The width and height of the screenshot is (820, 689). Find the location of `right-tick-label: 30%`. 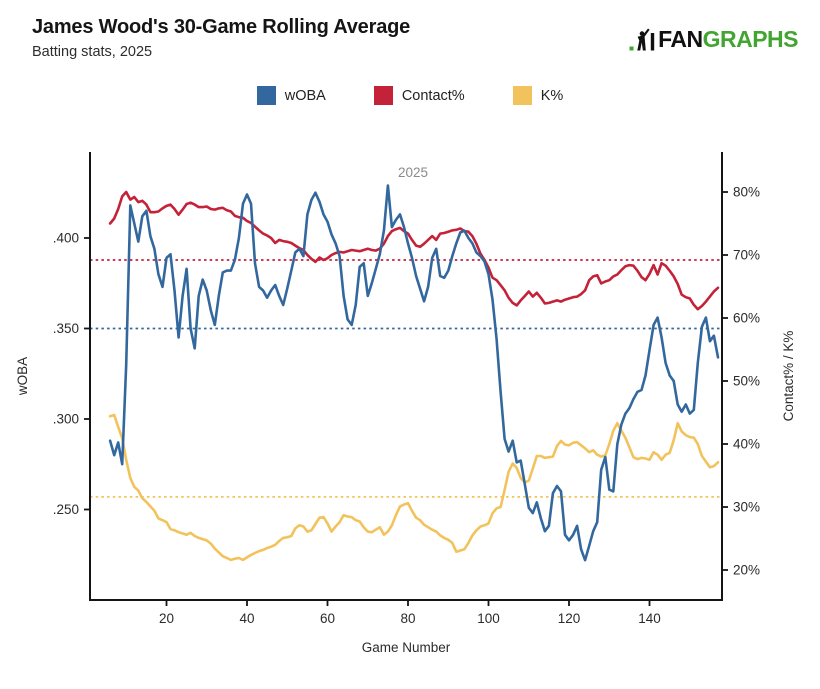

right-tick-label: 30% is located at coordinates (746, 507).